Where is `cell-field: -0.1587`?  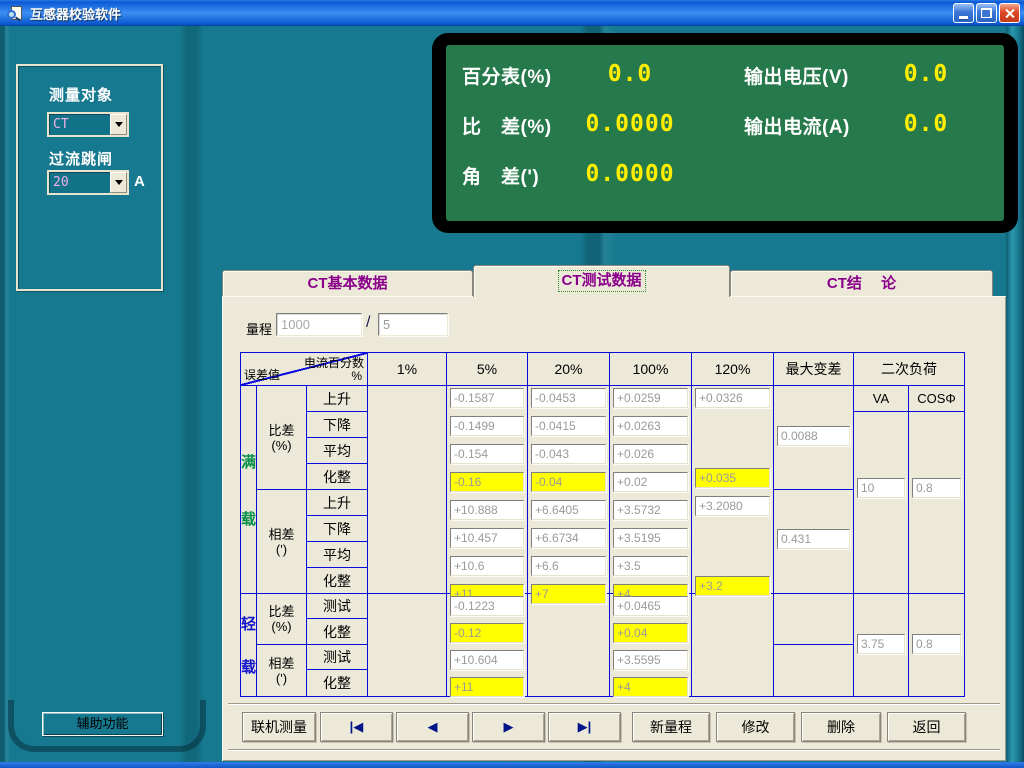 cell-field: -0.1587 is located at coordinates (487, 398).